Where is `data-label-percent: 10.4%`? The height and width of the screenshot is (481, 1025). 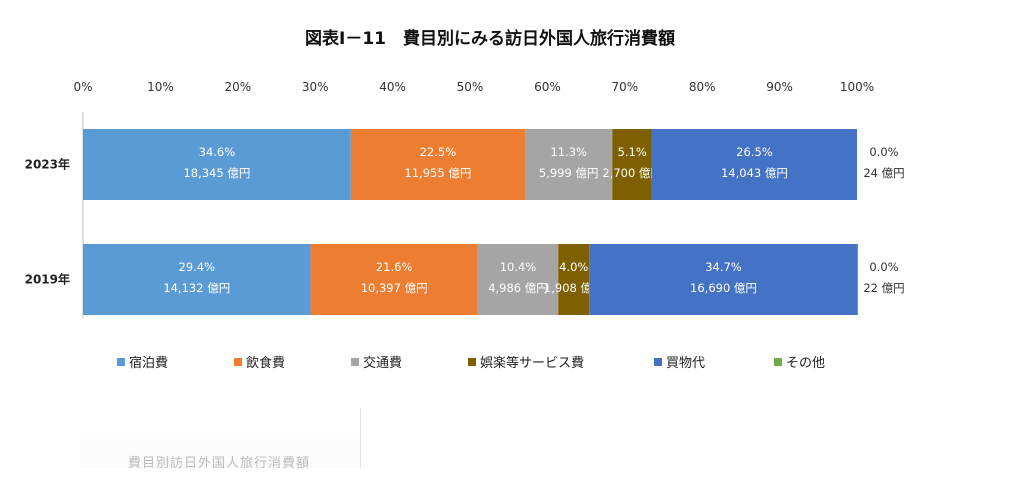
data-label-percent: 10.4% is located at coordinates (518, 267).